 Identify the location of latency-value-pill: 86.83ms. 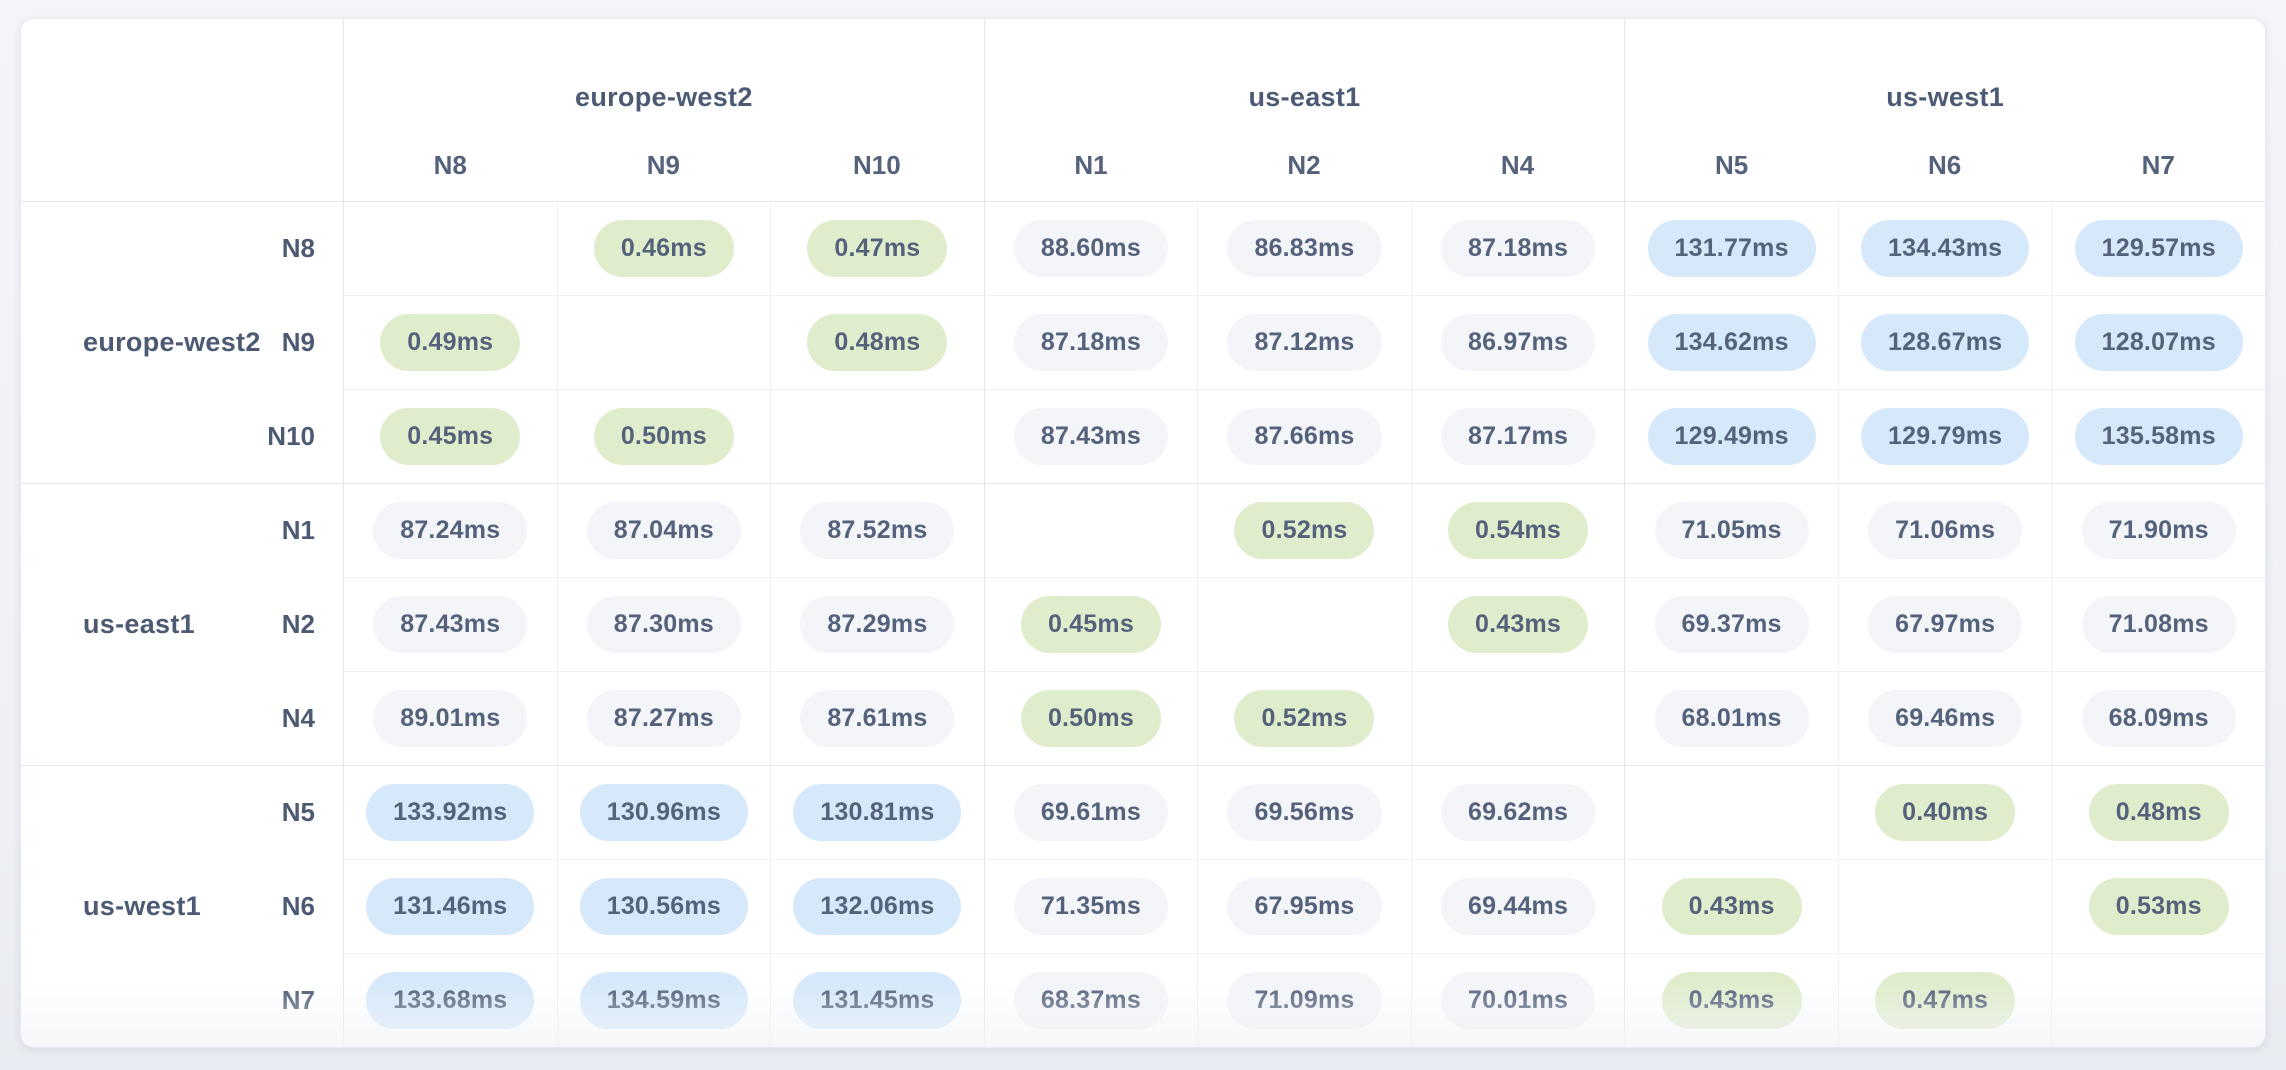
(1304, 248).